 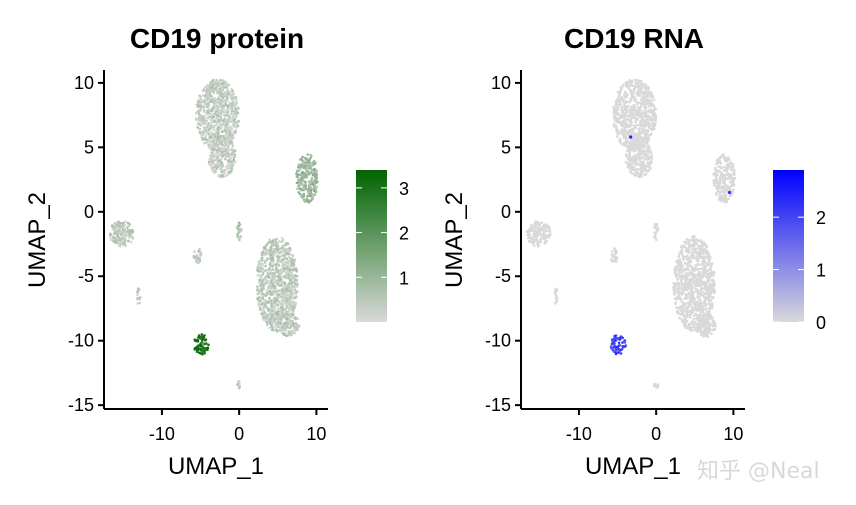 What do you see at coordinates (404, 278) in the screenshot?
I see `legend-tick-label: 1` at bounding box center [404, 278].